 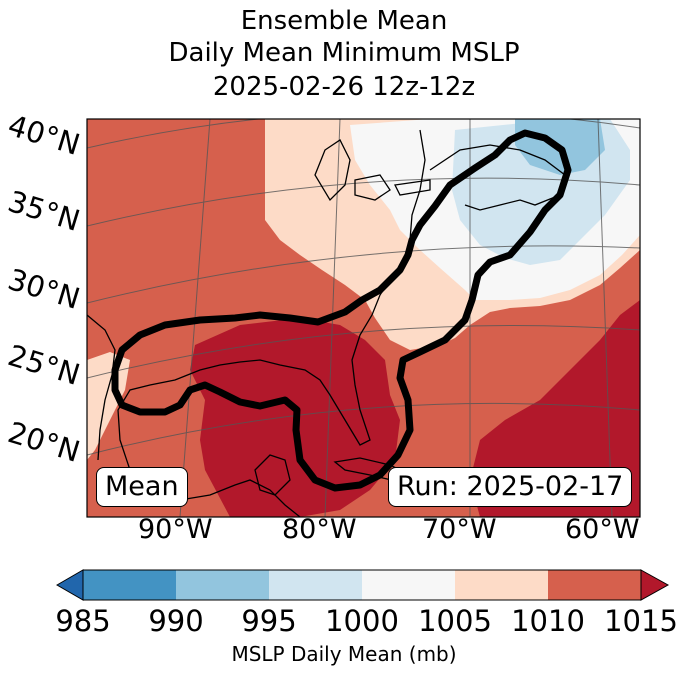 I want to click on colorbar-tick-1015: 1015, so click(x=641, y=621).